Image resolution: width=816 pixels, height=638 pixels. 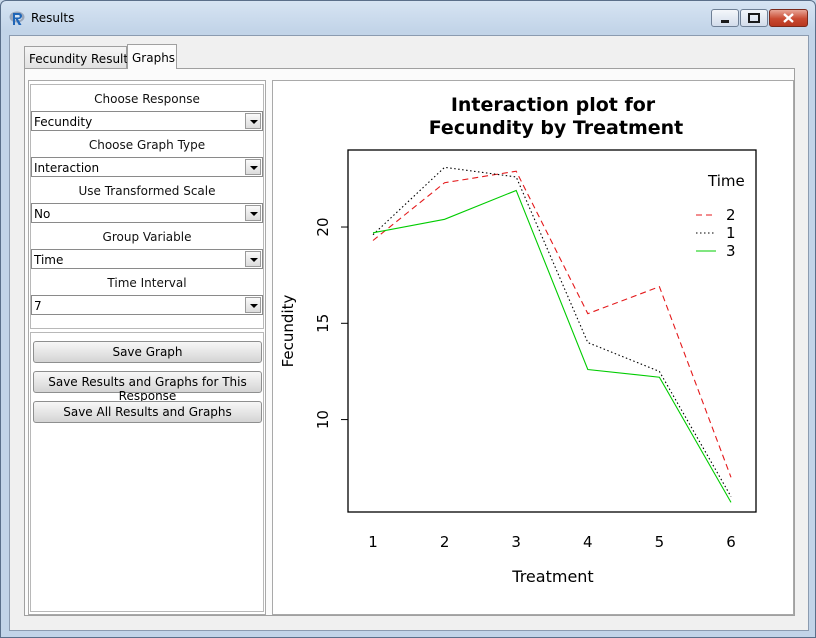 What do you see at coordinates (556, 128) in the screenshot?
I see `chart-title-line2: Fecundity by Treatment` at bounding box center [556, 128].